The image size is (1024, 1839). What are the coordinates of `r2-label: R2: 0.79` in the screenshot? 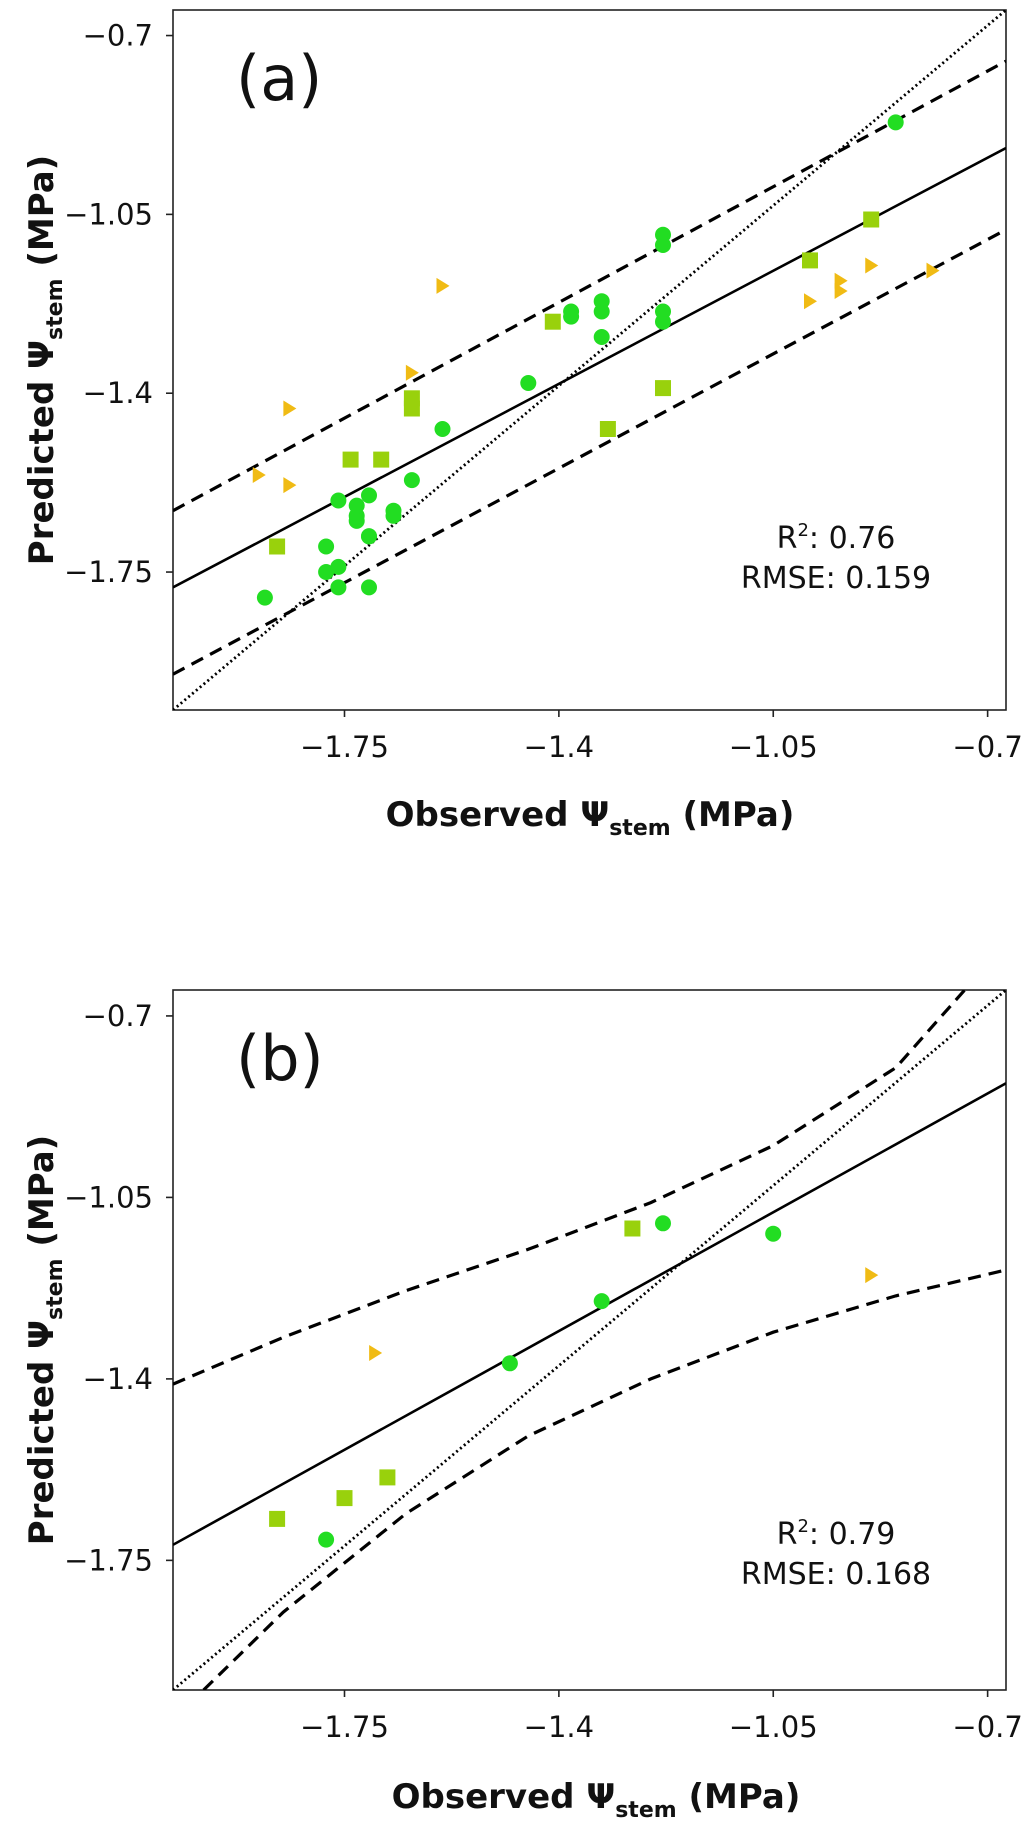 It's located at (836, 1534).